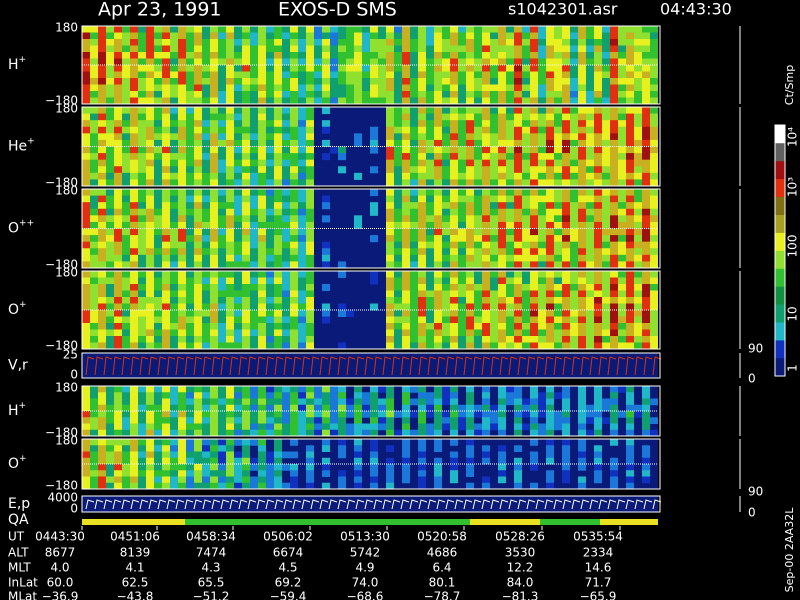  What do you see at coordinates (16, 537) in the screenshot?
I see `ephemeris-name: UT` at bounding box center [16, 537].